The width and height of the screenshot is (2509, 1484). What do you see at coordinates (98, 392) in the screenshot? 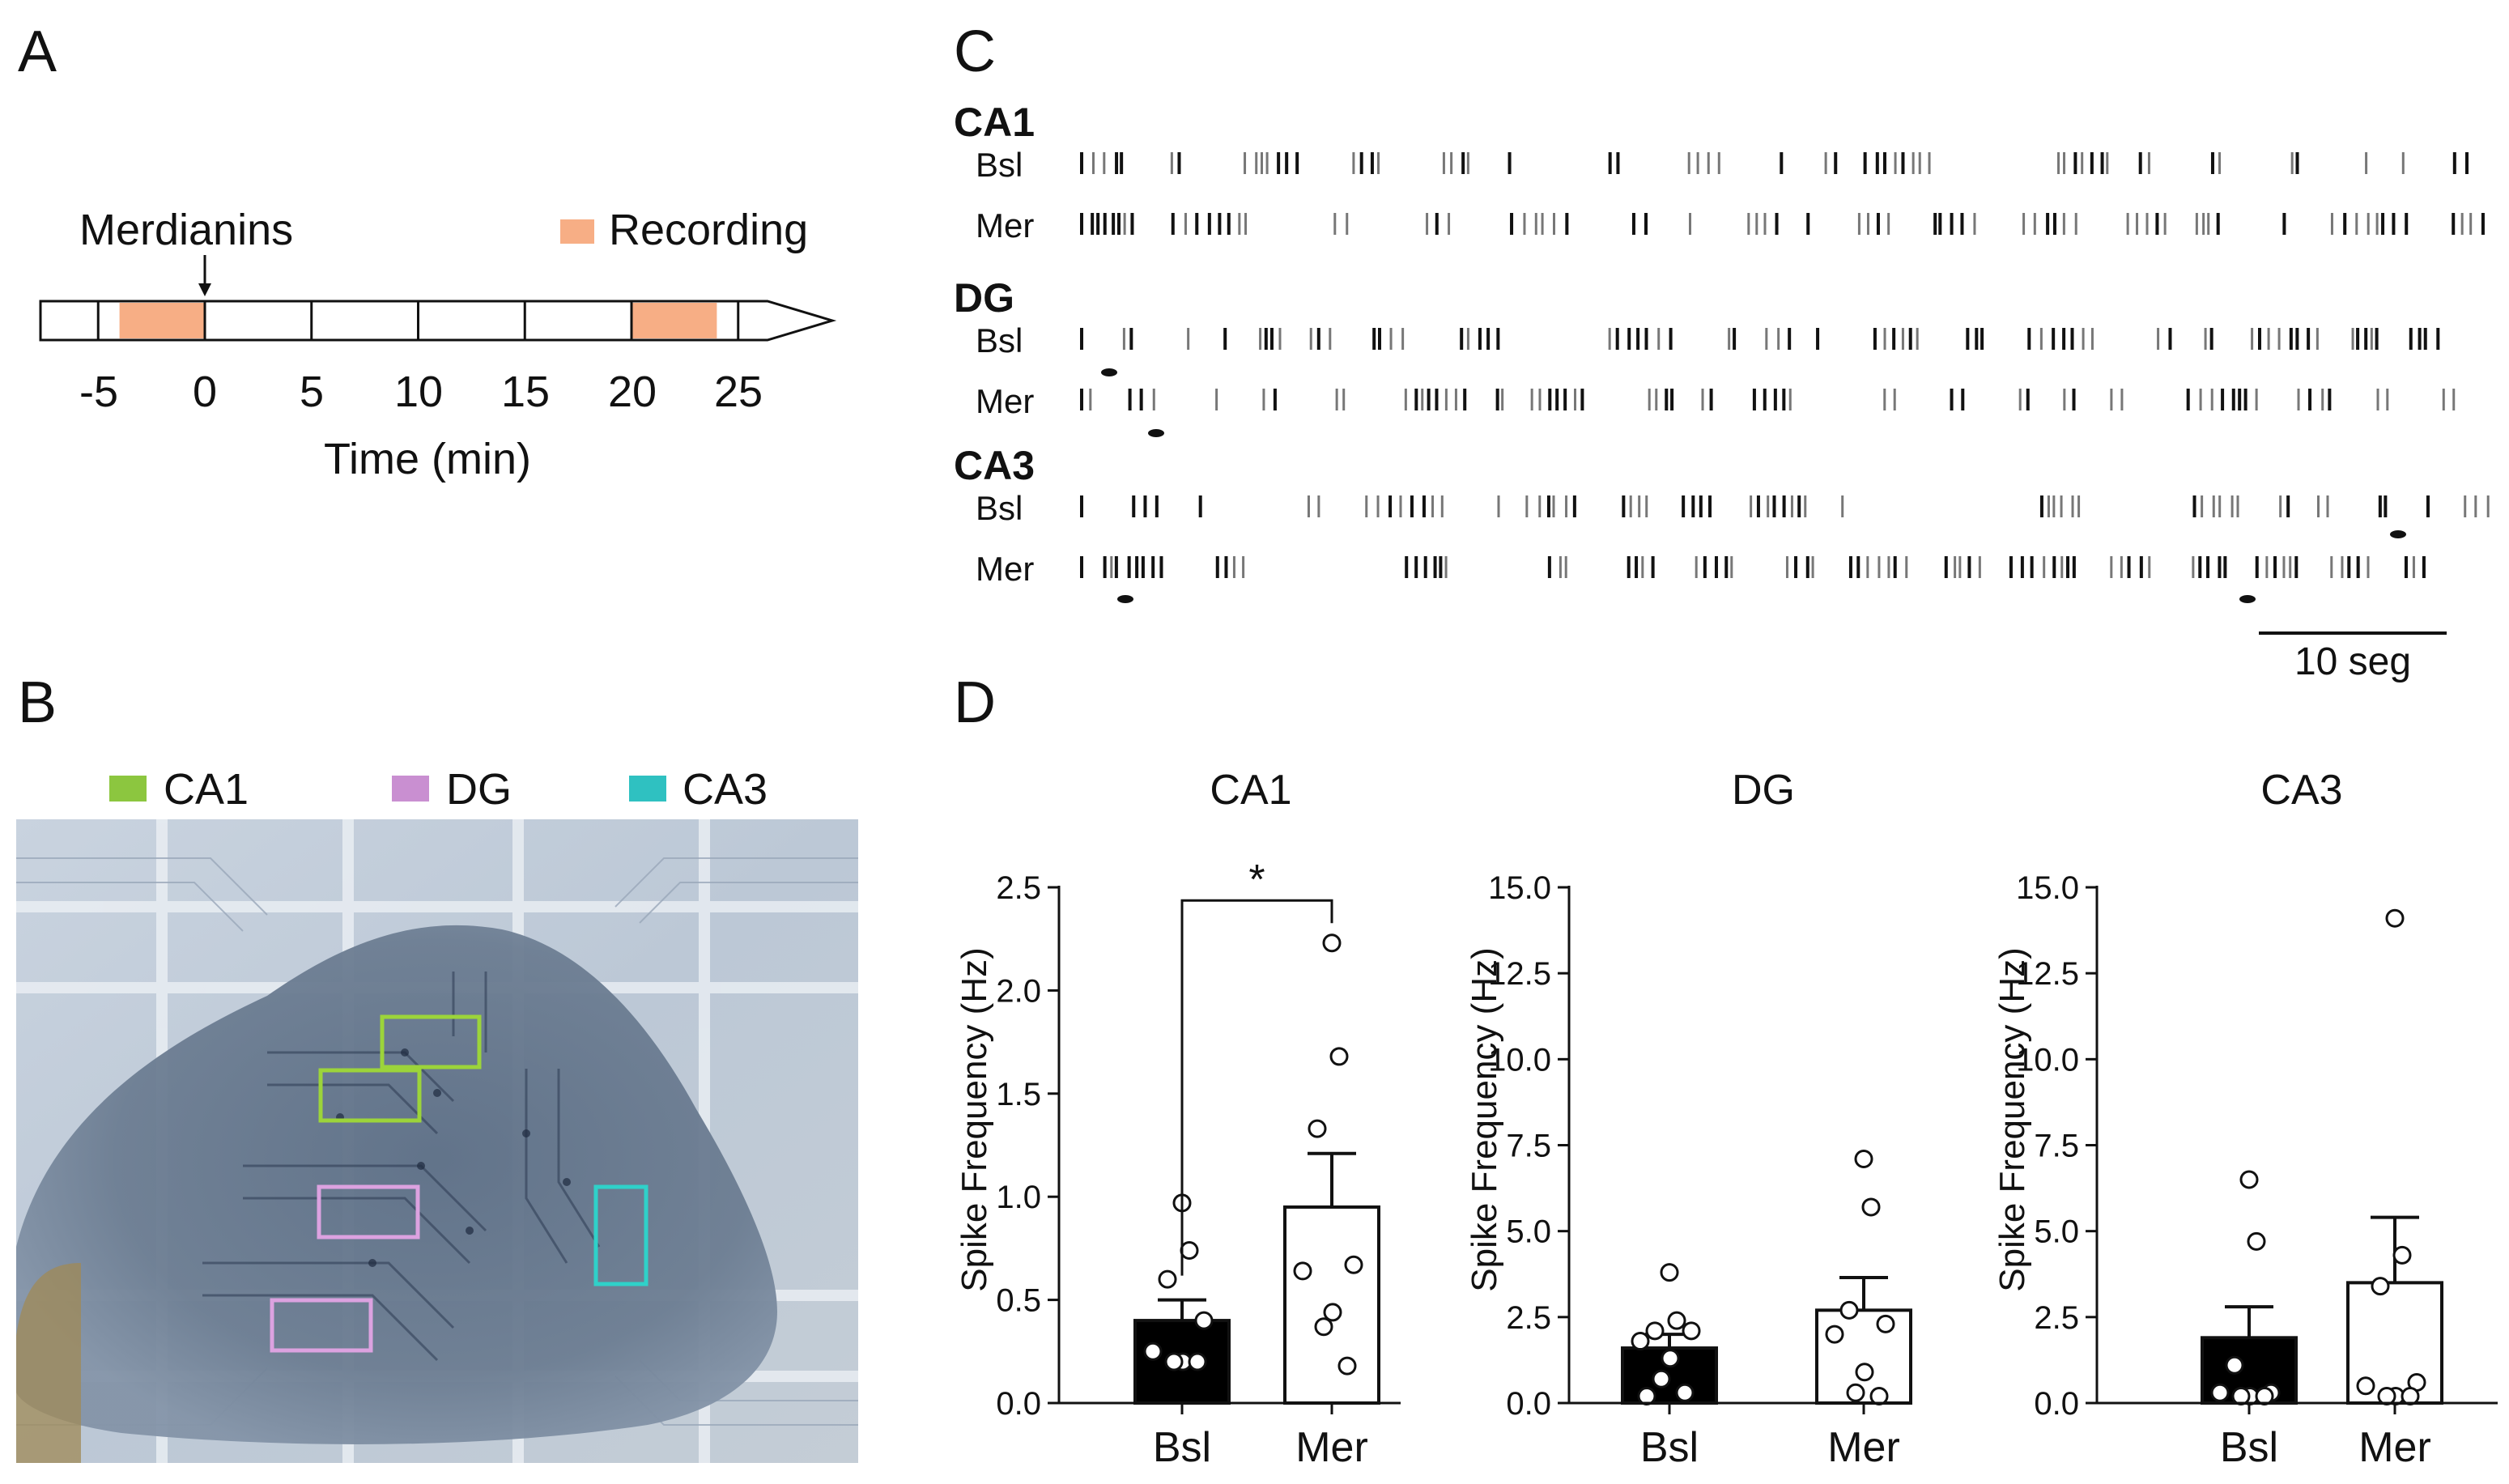
I see `timeline-tick: -5` at bounding box center [98, 392].